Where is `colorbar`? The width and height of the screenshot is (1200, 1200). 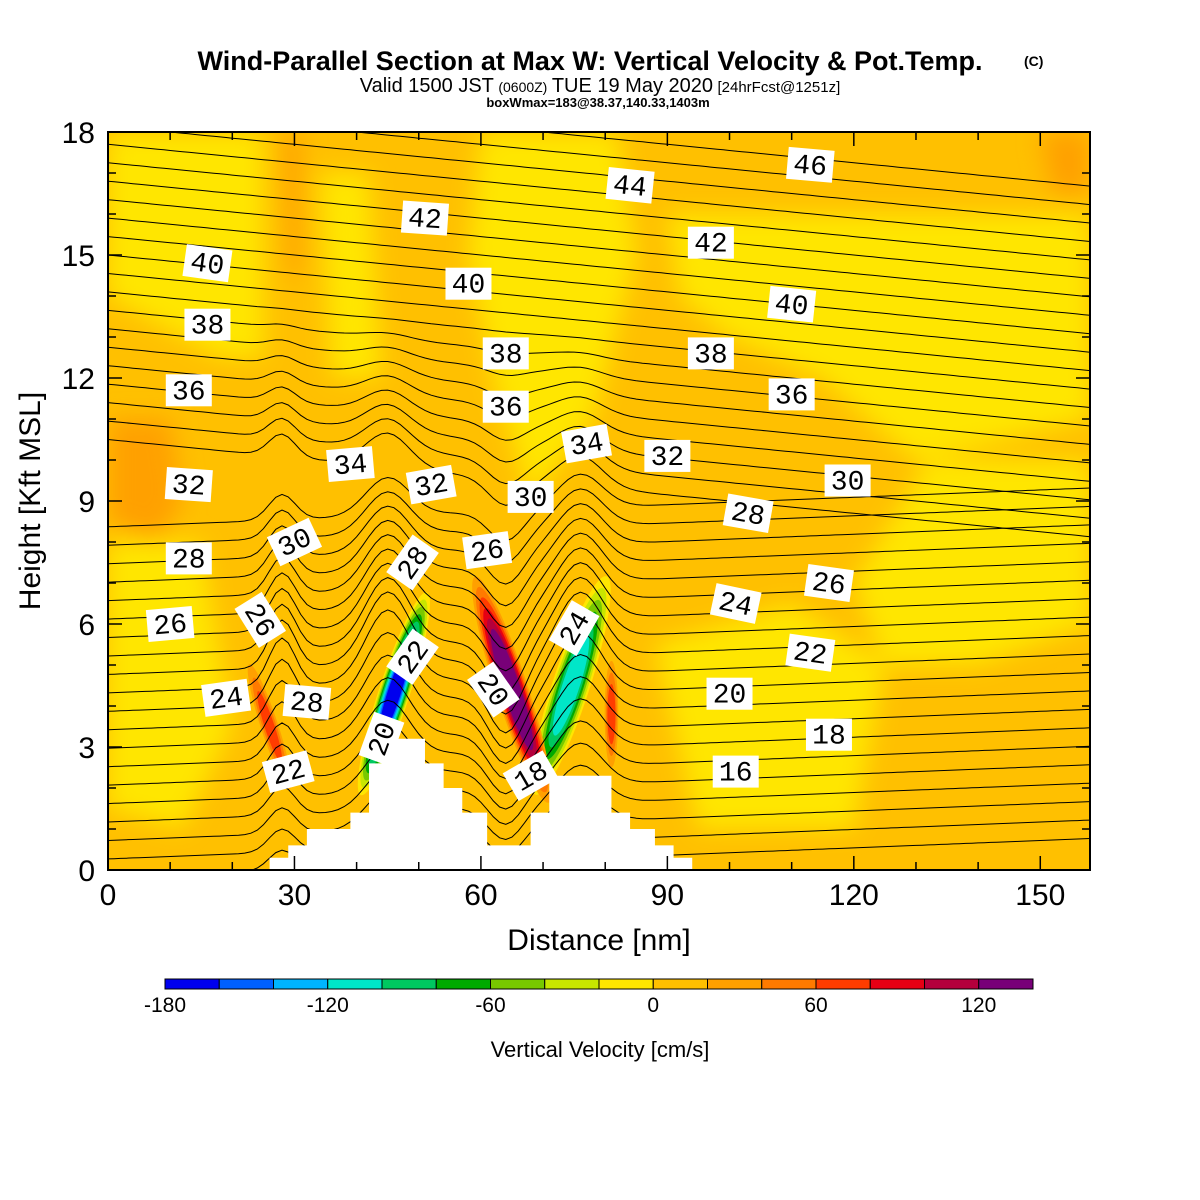
colorbar is located at coordinates (599, 984).